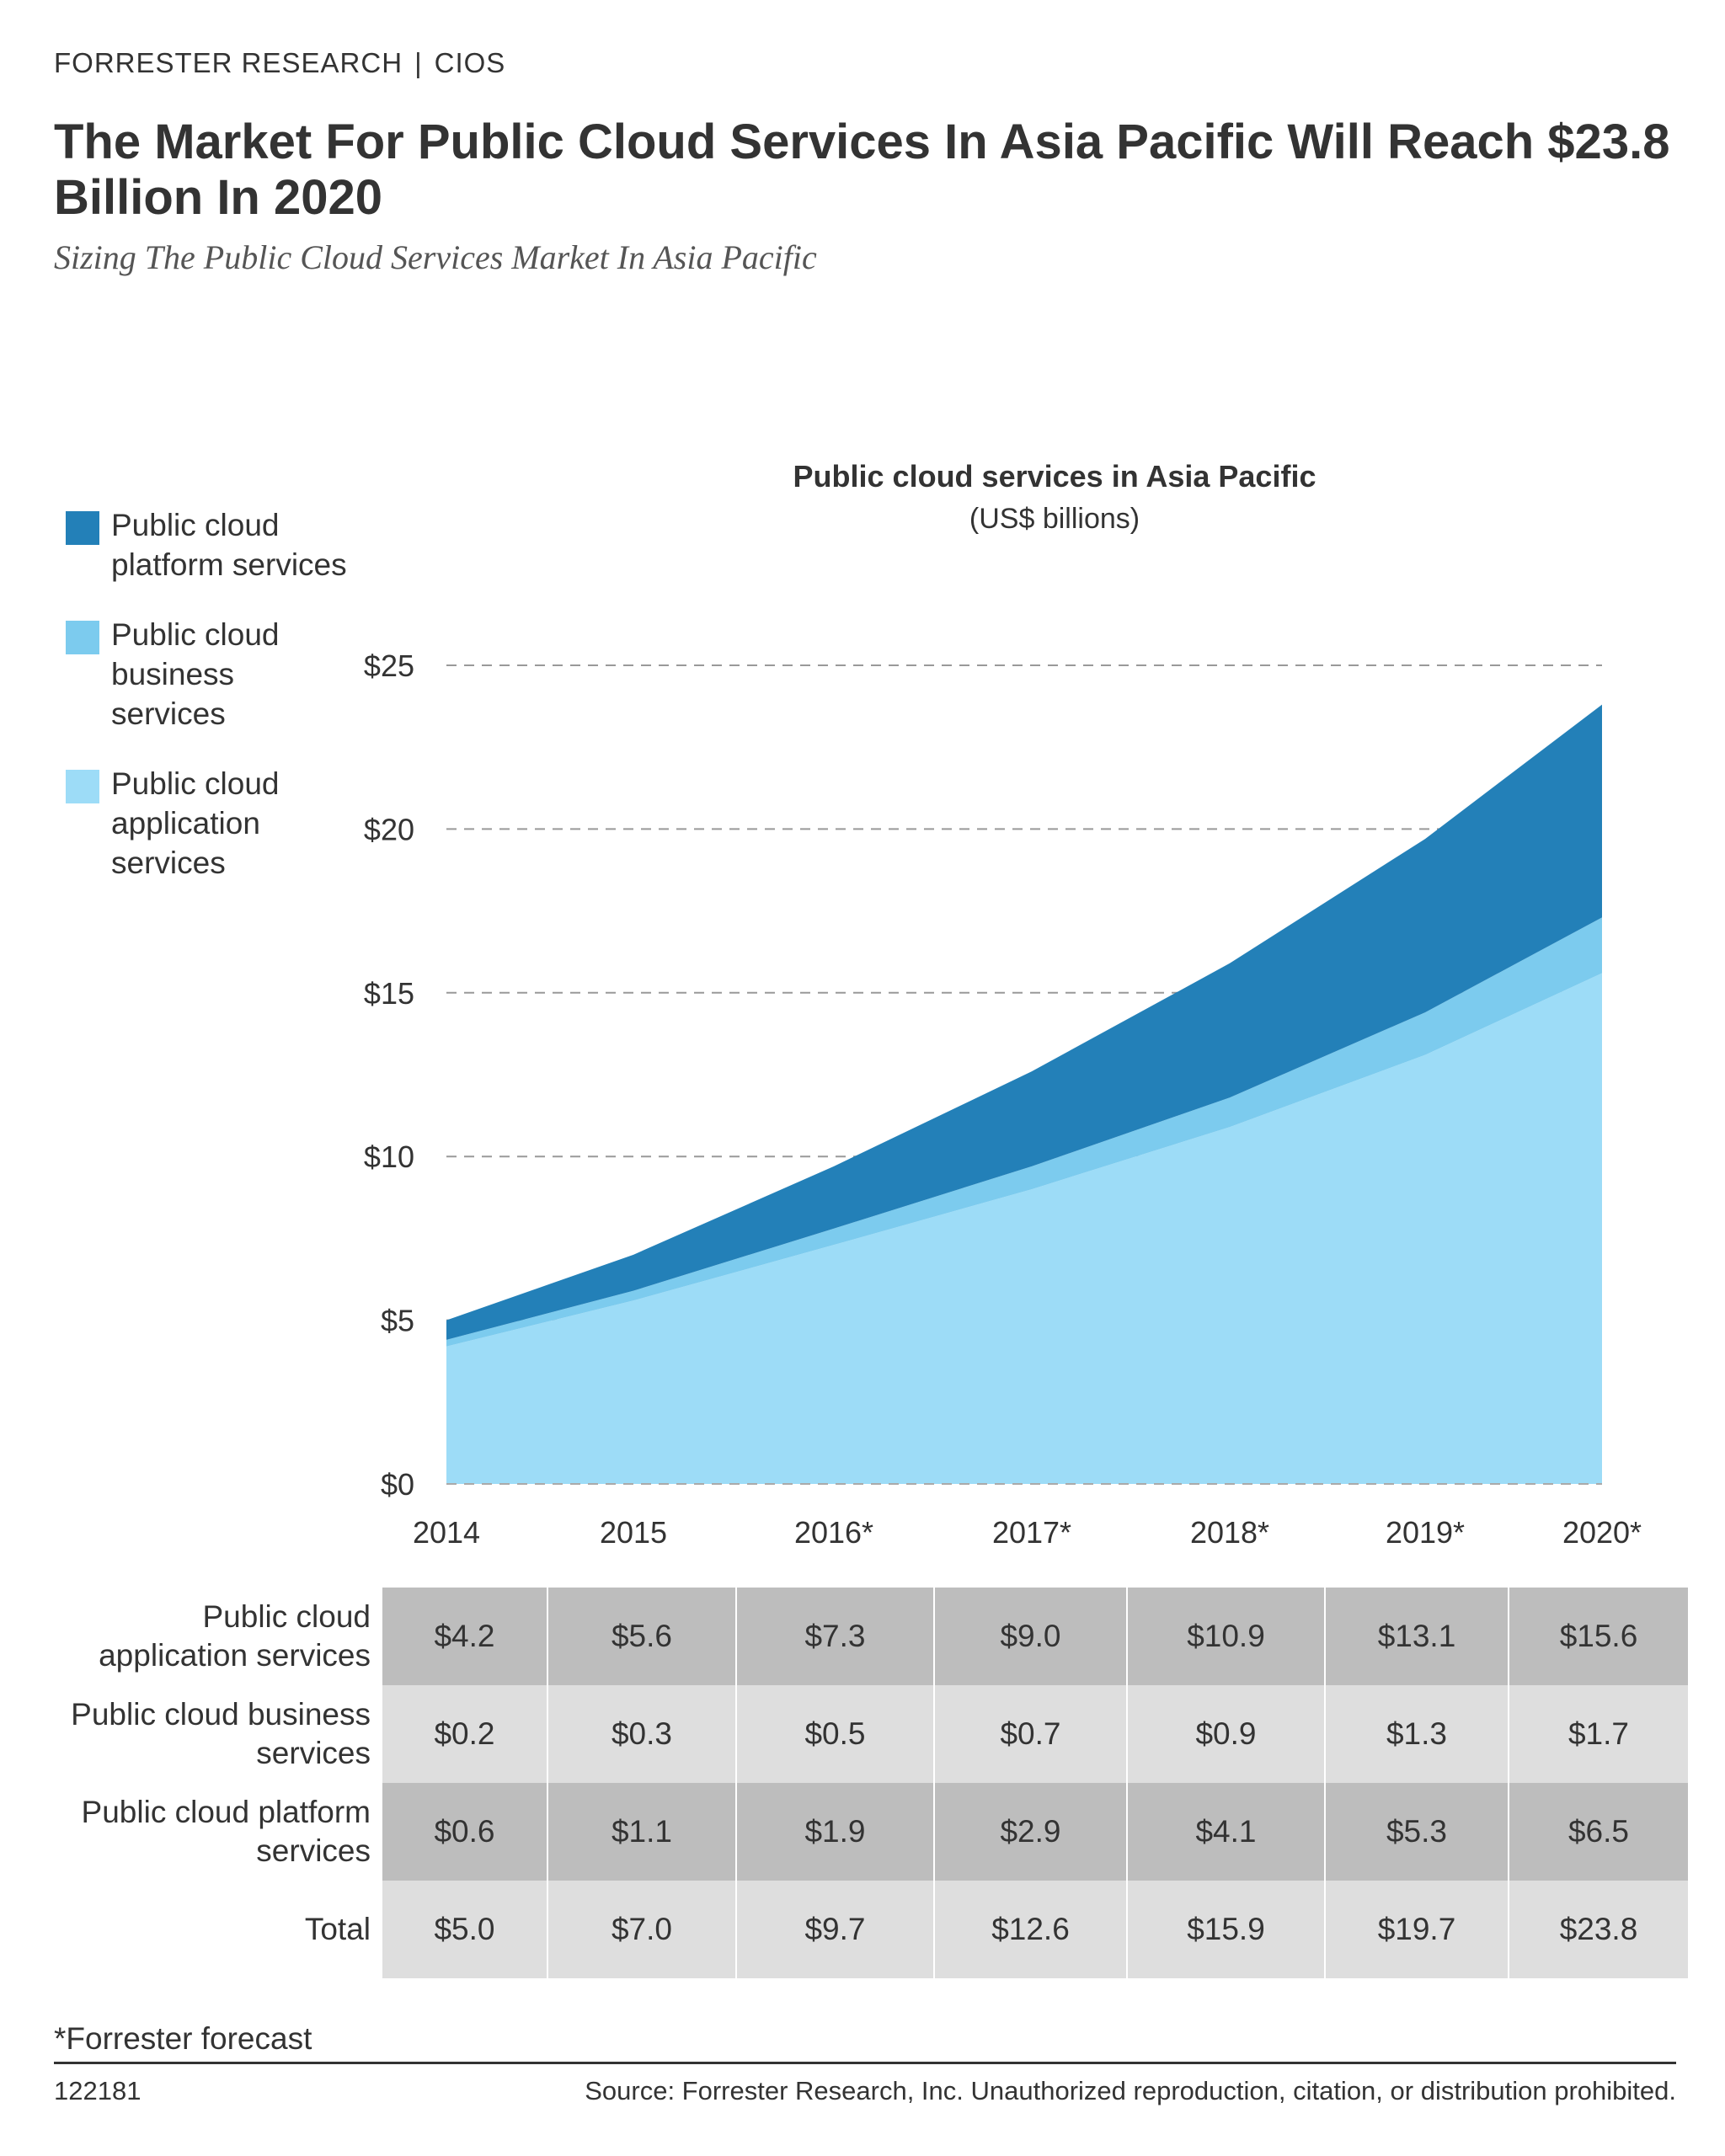 The image size is (1725, 2156). I want to click on legend-item-application: Public cloud application services, so click(209, 823).